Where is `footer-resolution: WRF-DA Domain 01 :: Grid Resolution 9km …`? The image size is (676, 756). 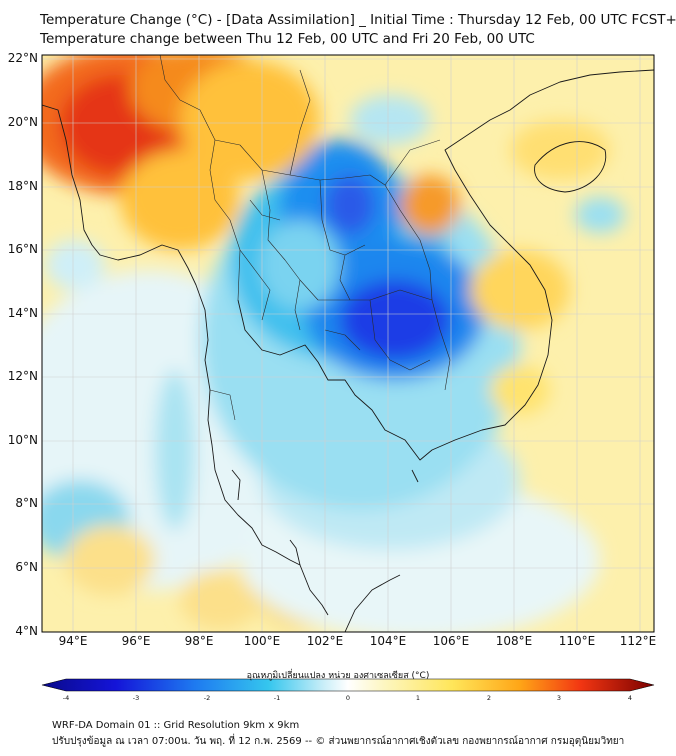
footer-resolution: WRF-DA Domain 01 :: Grid Resolution 9km … is located at coordinates (176, 725).